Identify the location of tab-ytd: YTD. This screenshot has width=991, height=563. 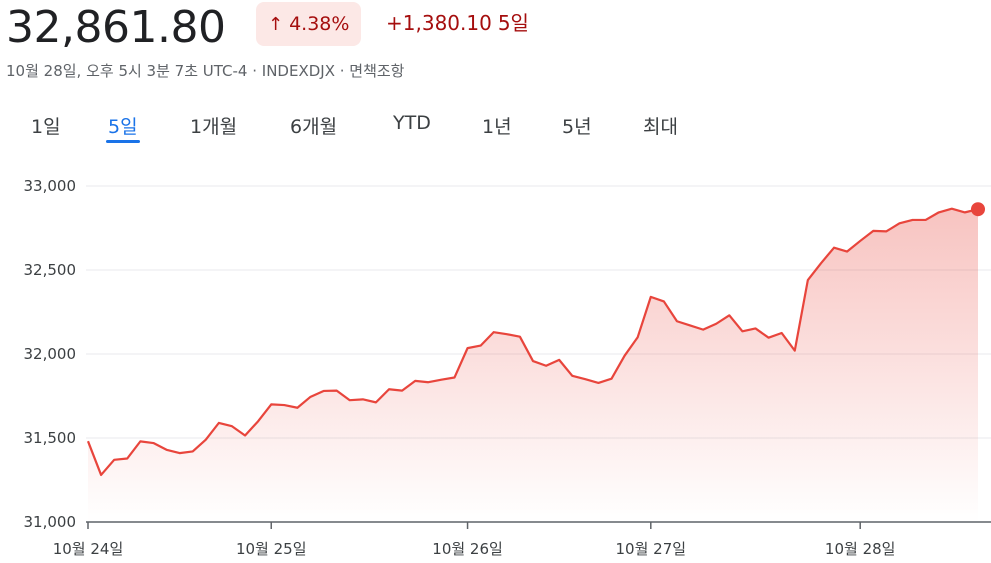
(412, 123).